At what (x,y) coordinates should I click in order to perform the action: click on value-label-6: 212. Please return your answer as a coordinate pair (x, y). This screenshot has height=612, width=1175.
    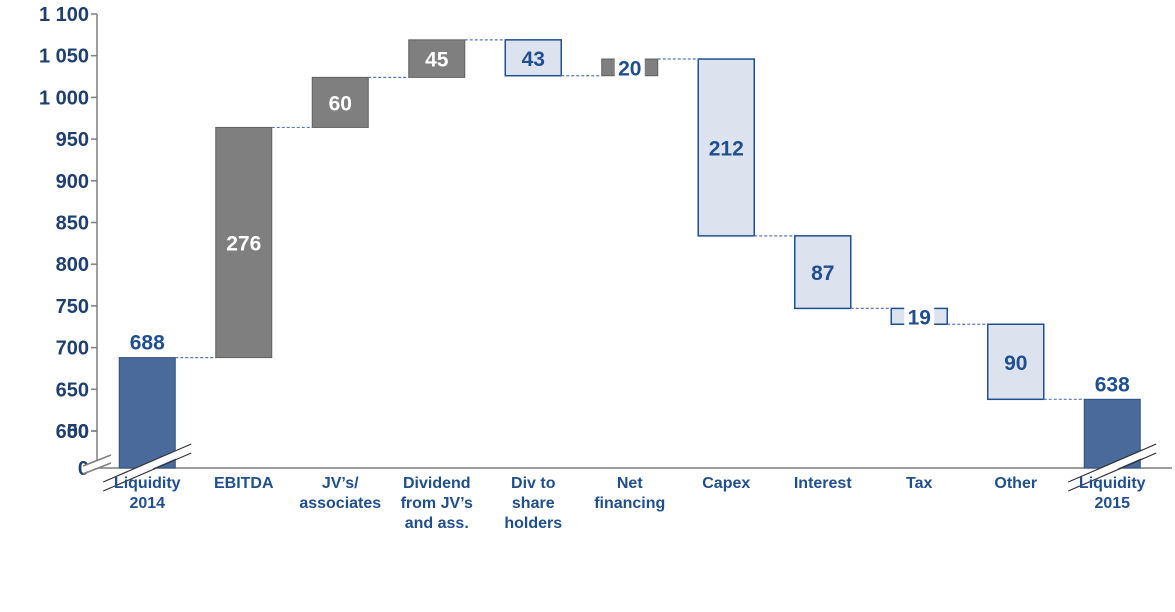
    Looking at the image, I should click on (726, 148).